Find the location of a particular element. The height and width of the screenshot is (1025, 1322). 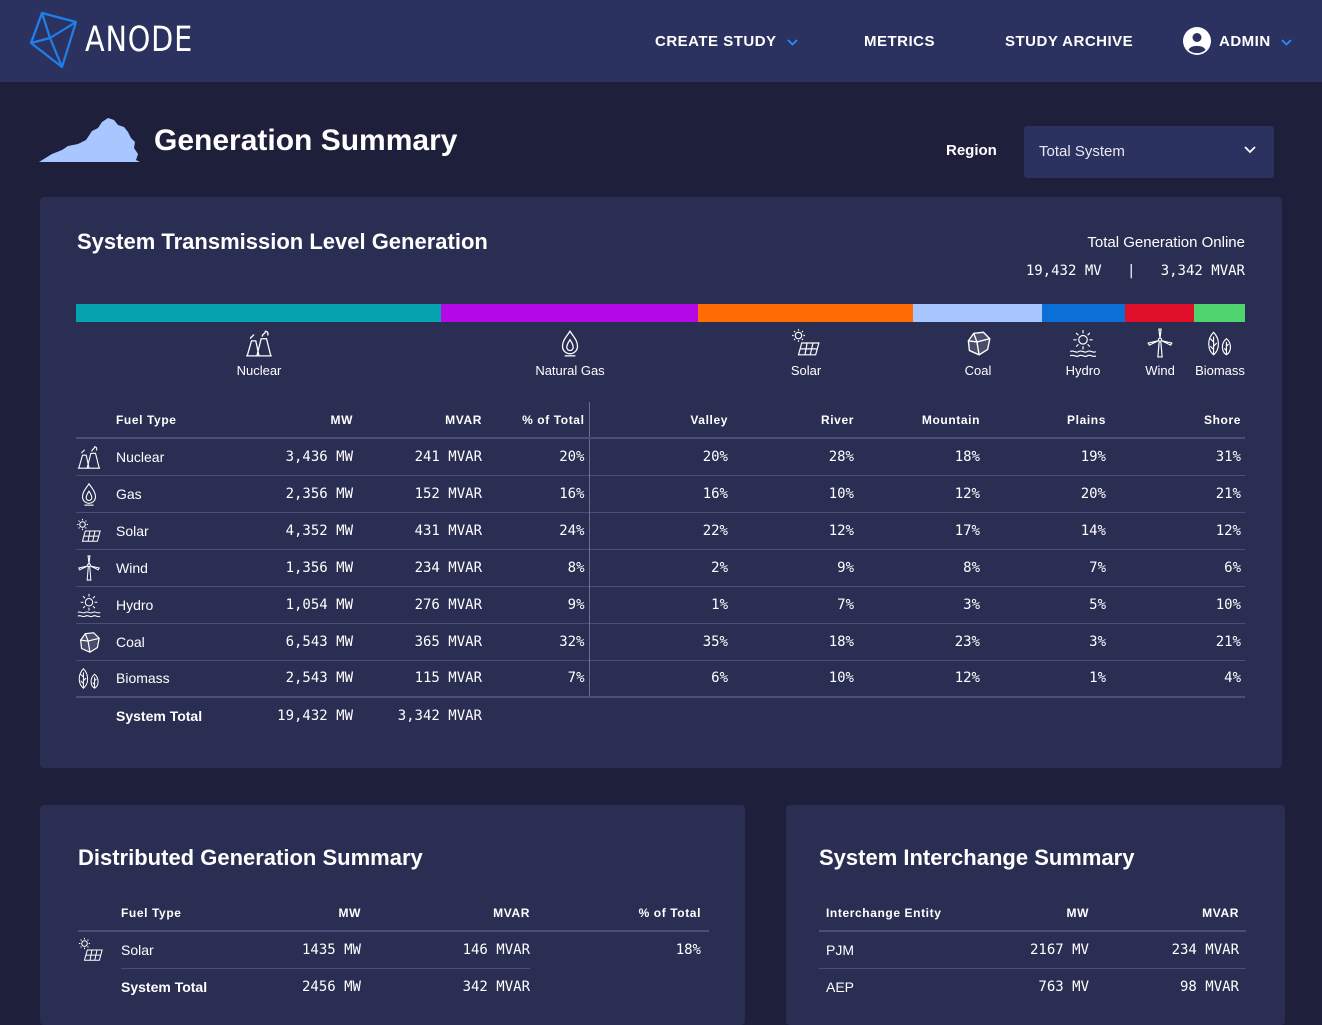

valley-cell: 1% is located at coordinates (660, 604).